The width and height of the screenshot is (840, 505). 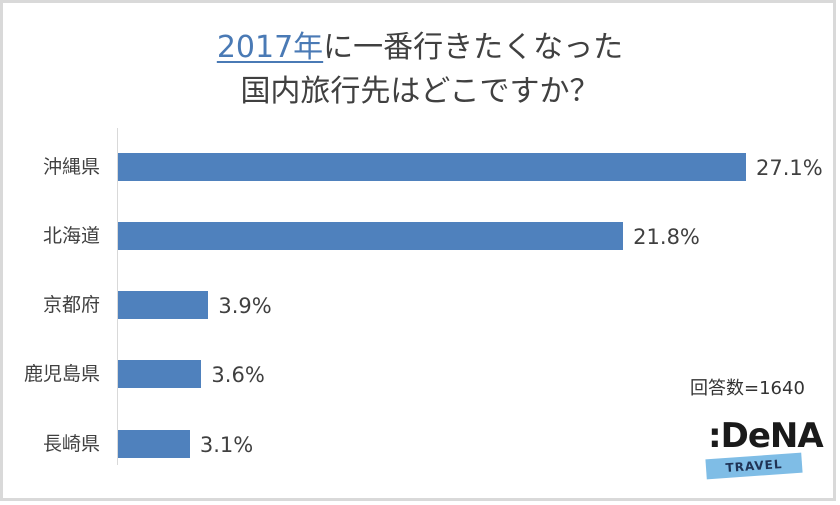 What do you see at coordinates (71, 236) in the screenshot?
I see `category-label: 北海道` at bounding box center [71, 236].